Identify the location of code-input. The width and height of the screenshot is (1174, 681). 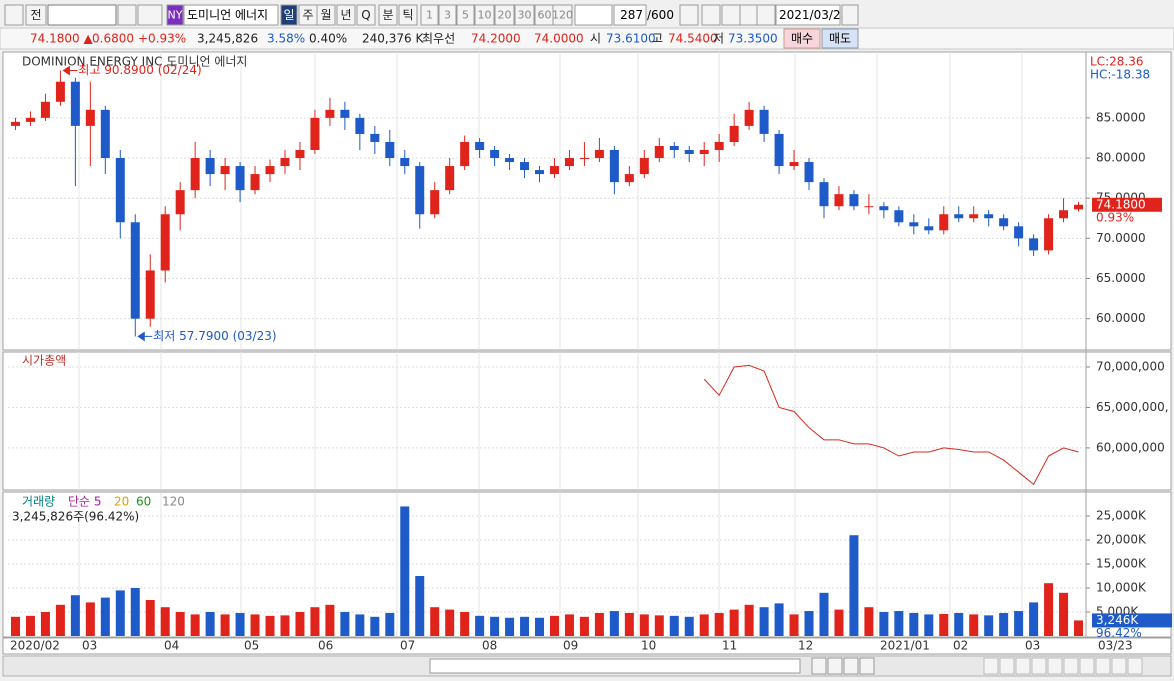
(82, 15).